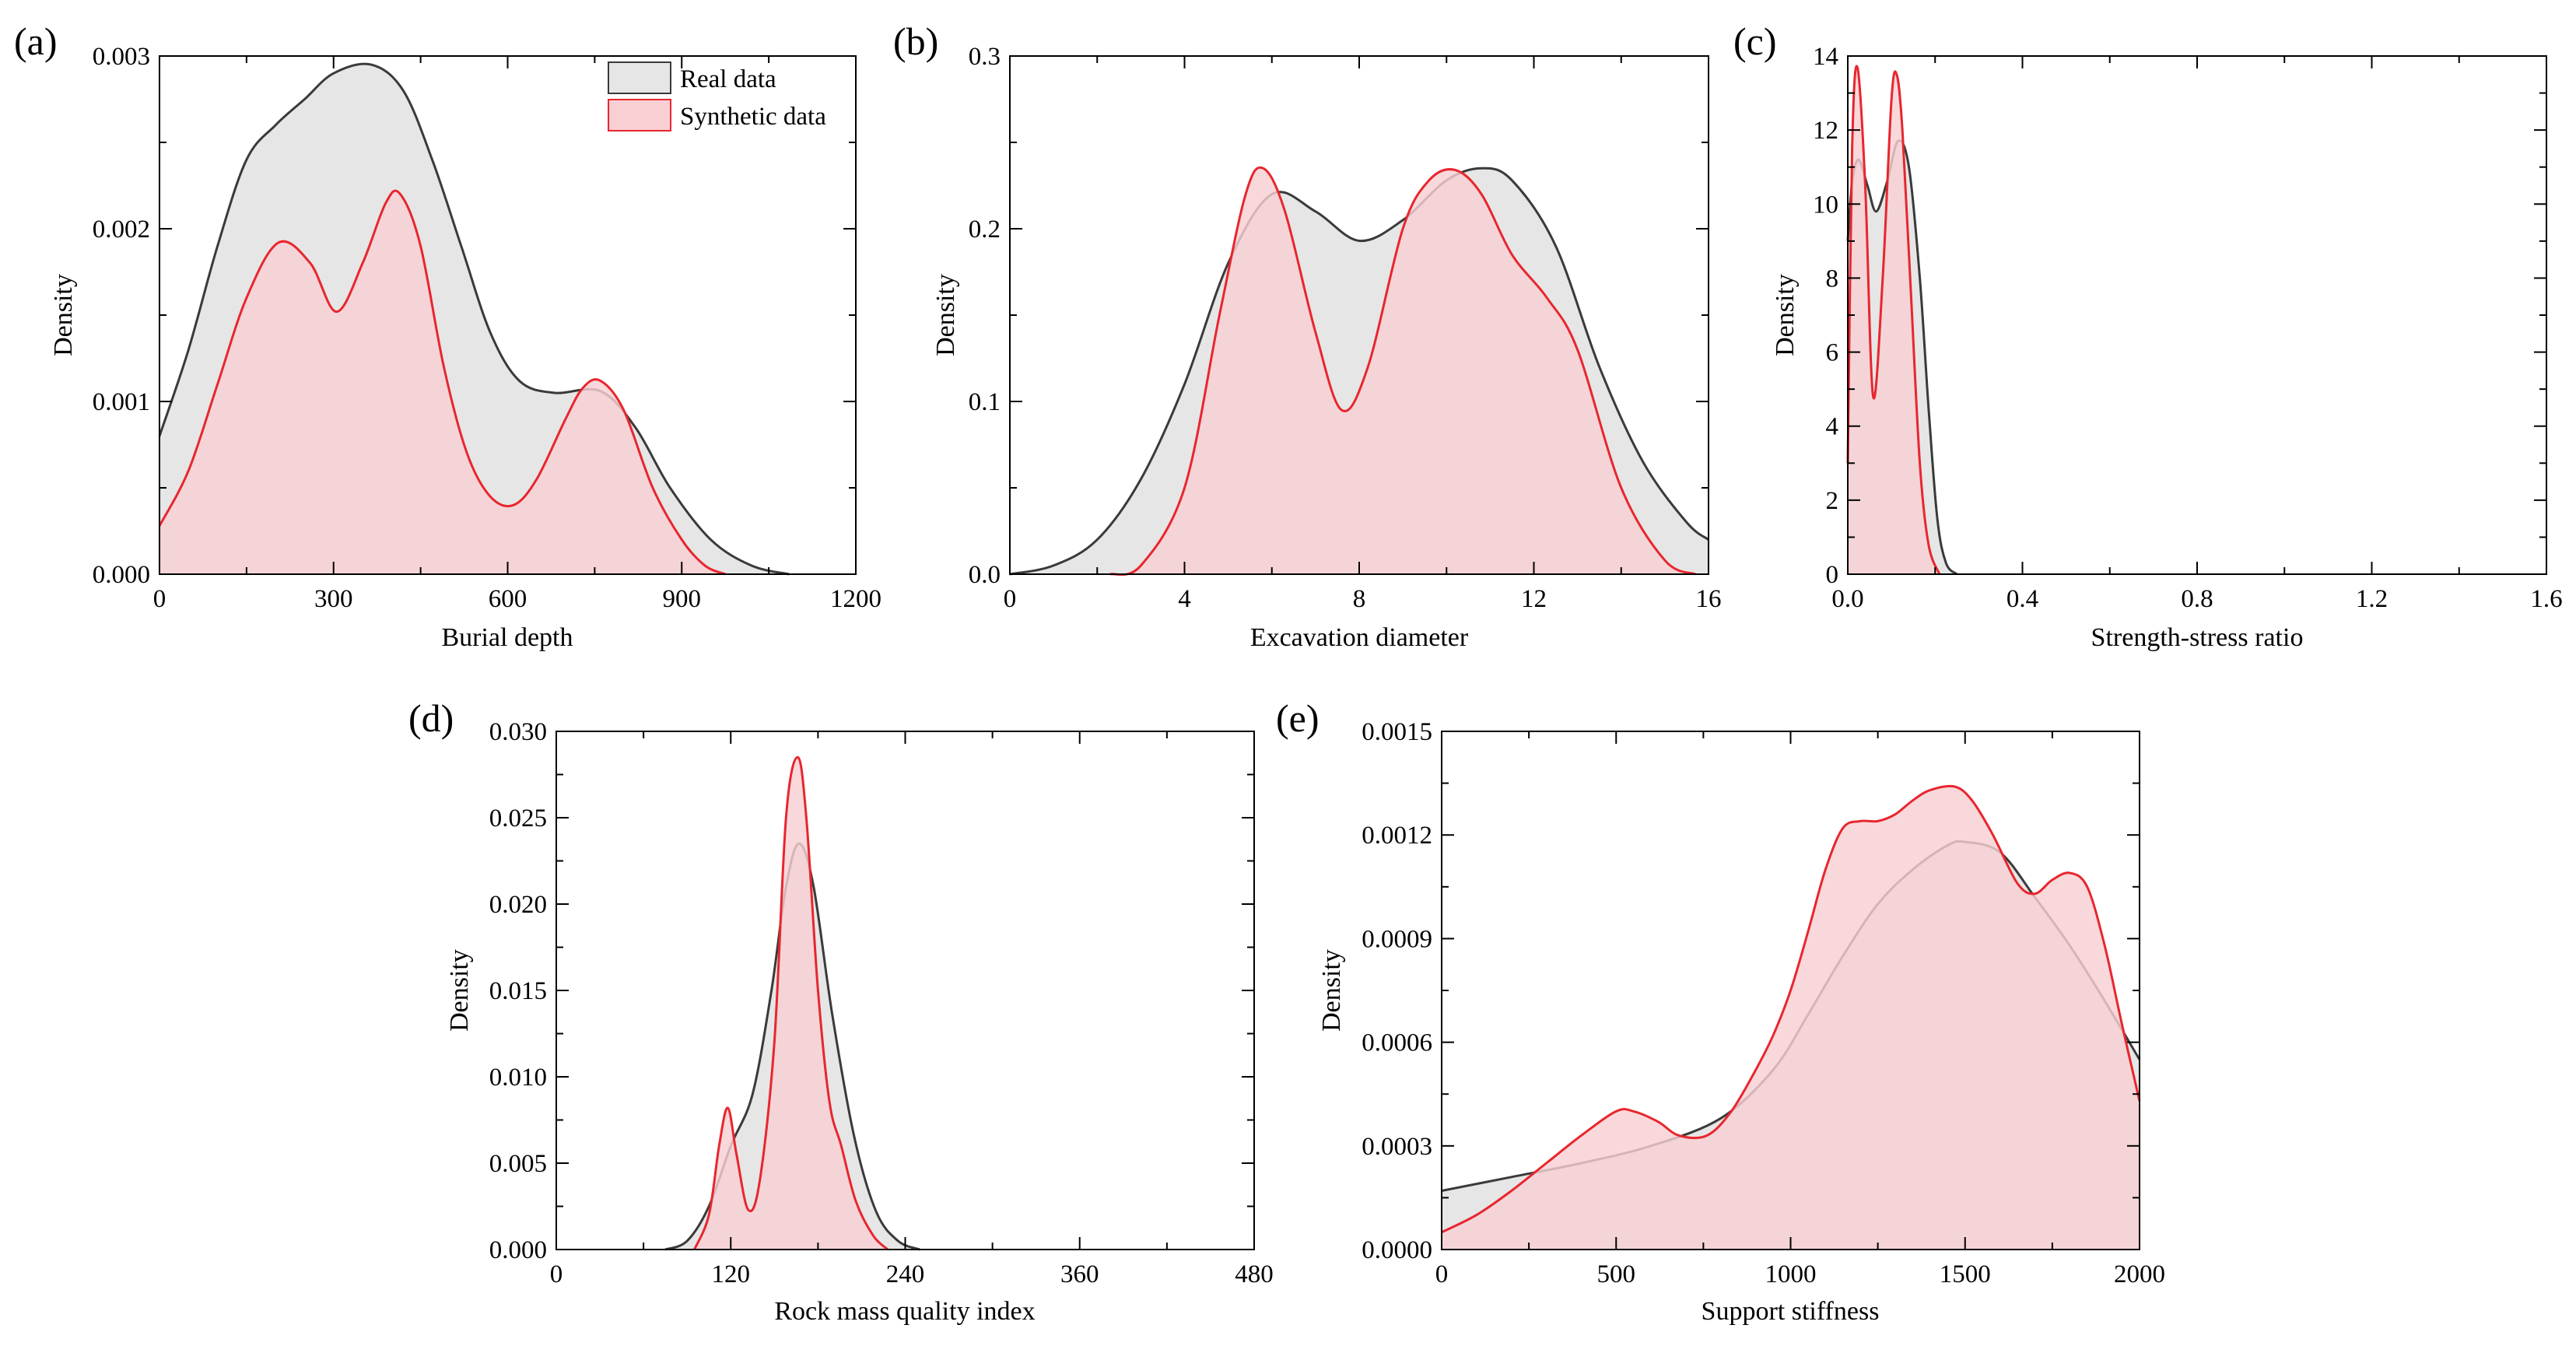 This screenshot has height=1346, width=2576. What do you see at coordinates (518, 991) in the screenshot?
I see `panel-d-y-tick-label: 0.015` at bounding box center [518, 991].